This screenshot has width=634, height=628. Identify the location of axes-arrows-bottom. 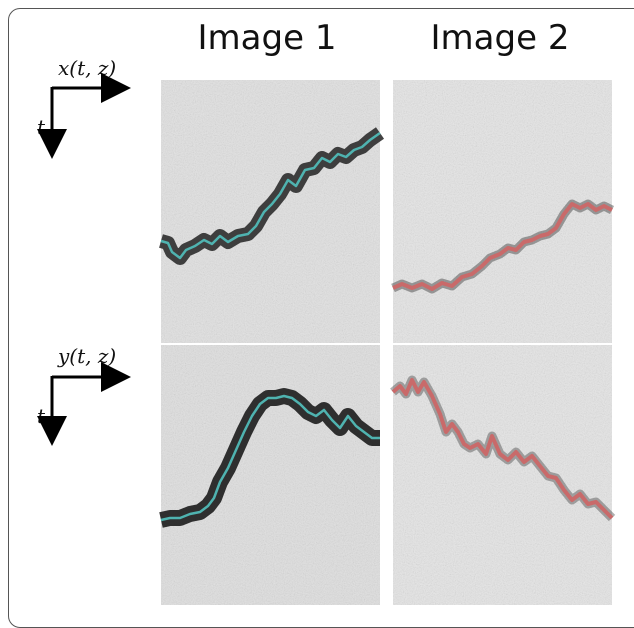
(84, 404).